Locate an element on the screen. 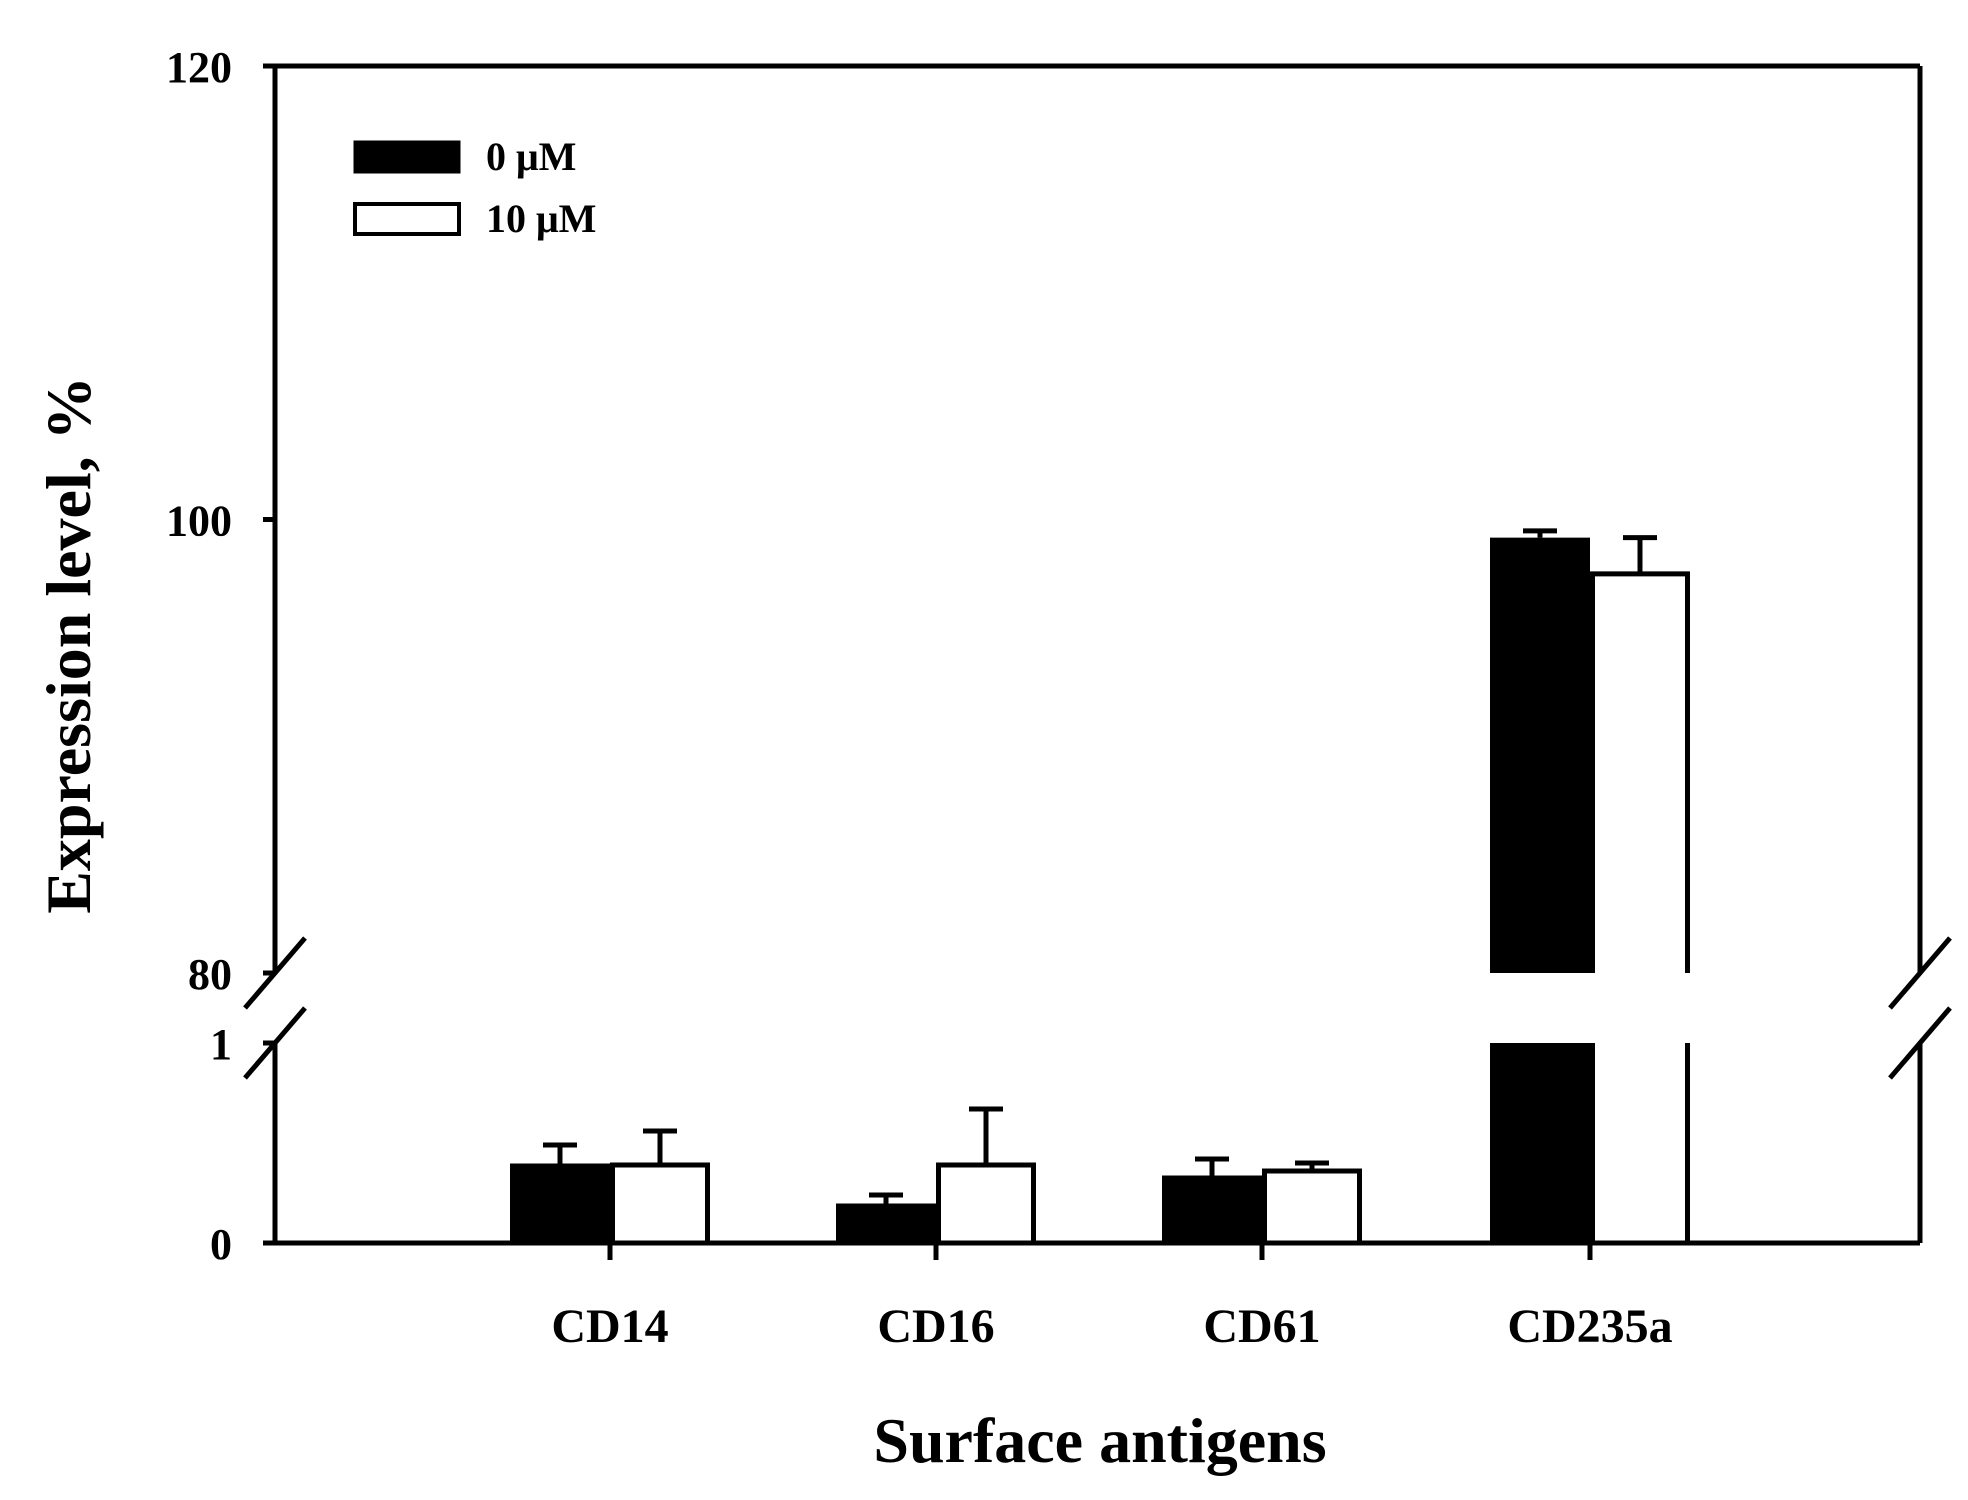 This screenshot has height=1500, width=1968. bar-CD235a-10uM-lower is located at coordinates (1640, 1143).